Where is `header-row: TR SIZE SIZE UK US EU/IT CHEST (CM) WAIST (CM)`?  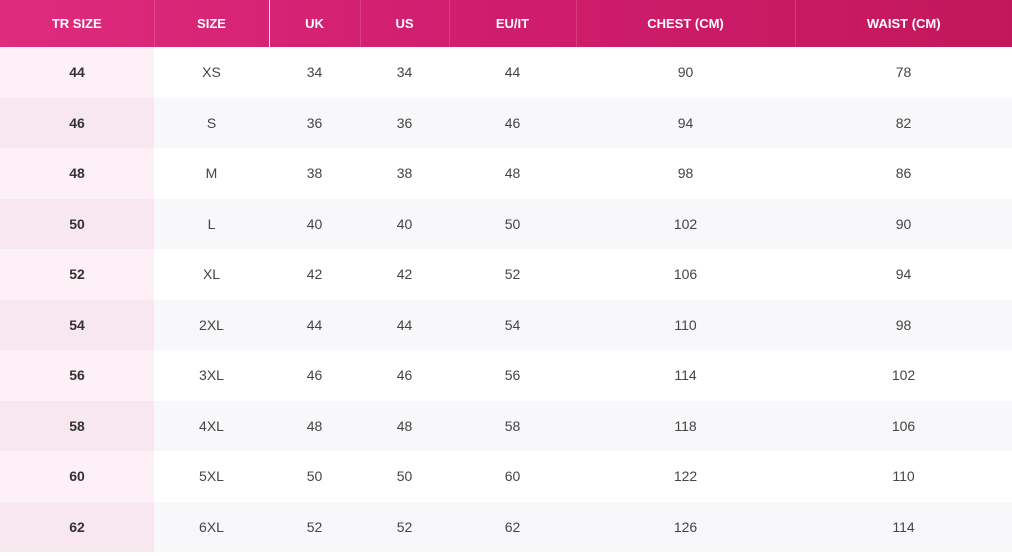 header-row: TR SIZE SIZE UK US EU/IT CHEST (CM) WAIST (CM) is located at coordinates (506, 23).